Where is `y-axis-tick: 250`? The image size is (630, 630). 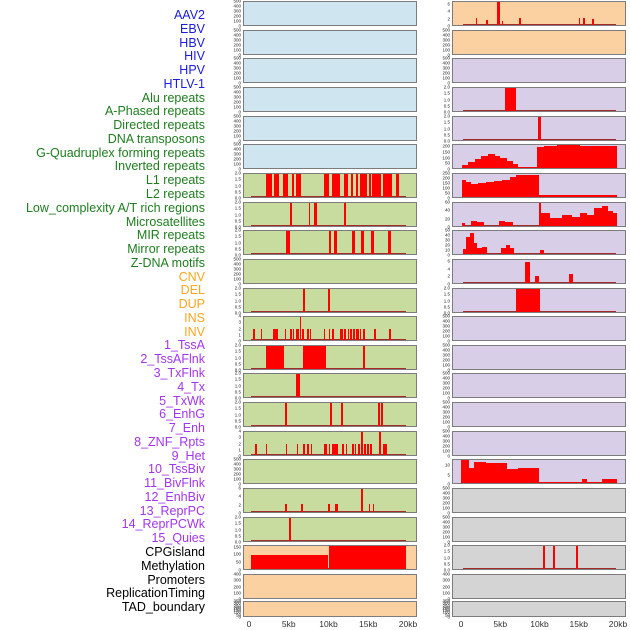 y-axis-tick: 250 is located at coordinates (237, 606).